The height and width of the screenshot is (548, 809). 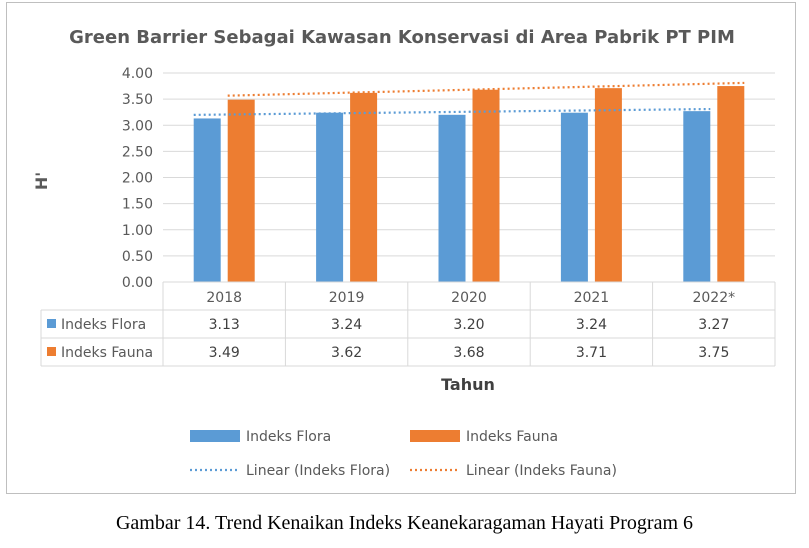 What do you see at coordinates (318, 471) in the screenshot?
I see `legend-label: Linear (Indeks Flora)` at bounding box center [318, 471].